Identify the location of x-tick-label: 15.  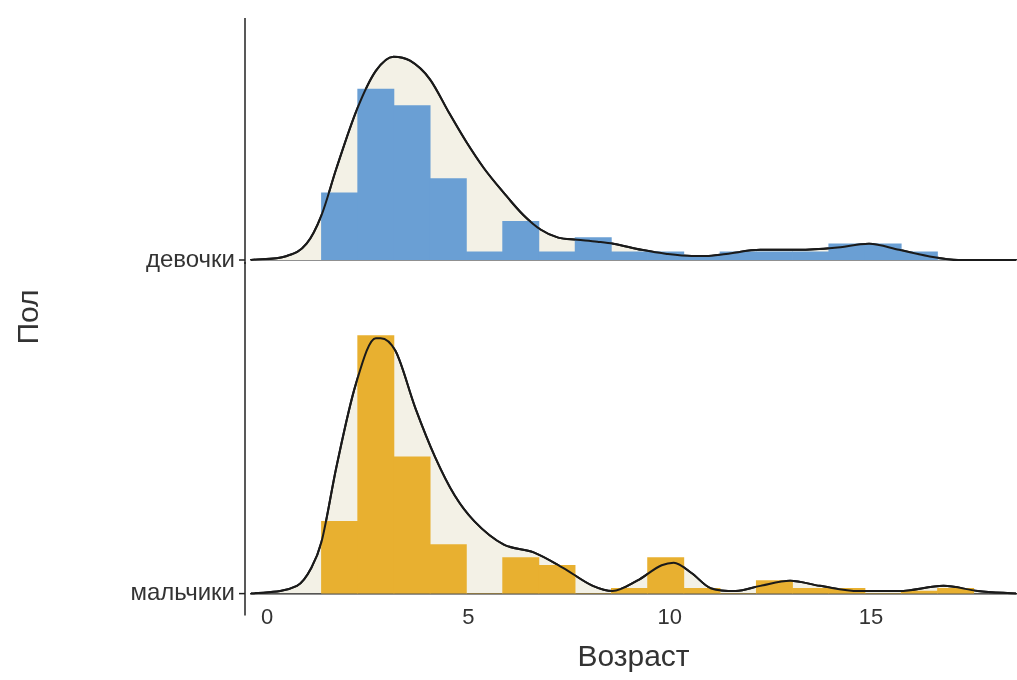
(871, 616).